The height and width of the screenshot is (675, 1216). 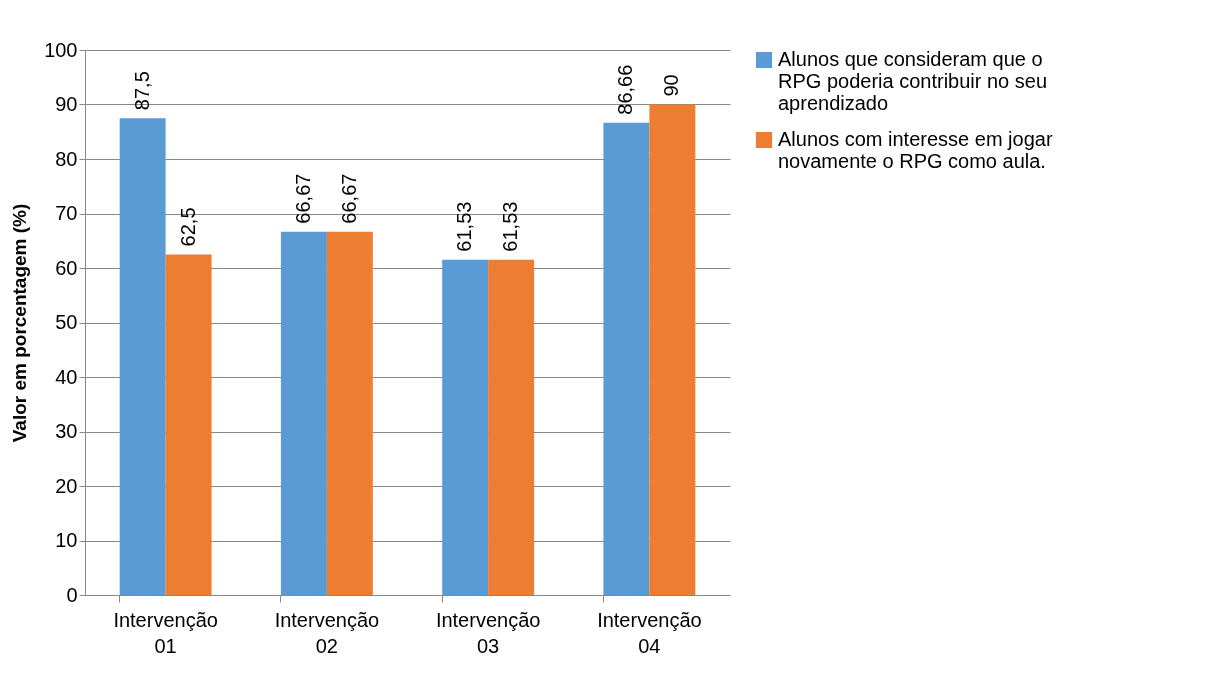 What do you see at coordinates (66, 104) in the screenshot?
I see `y-tick-label: 90` at bounding box center [66, 104].